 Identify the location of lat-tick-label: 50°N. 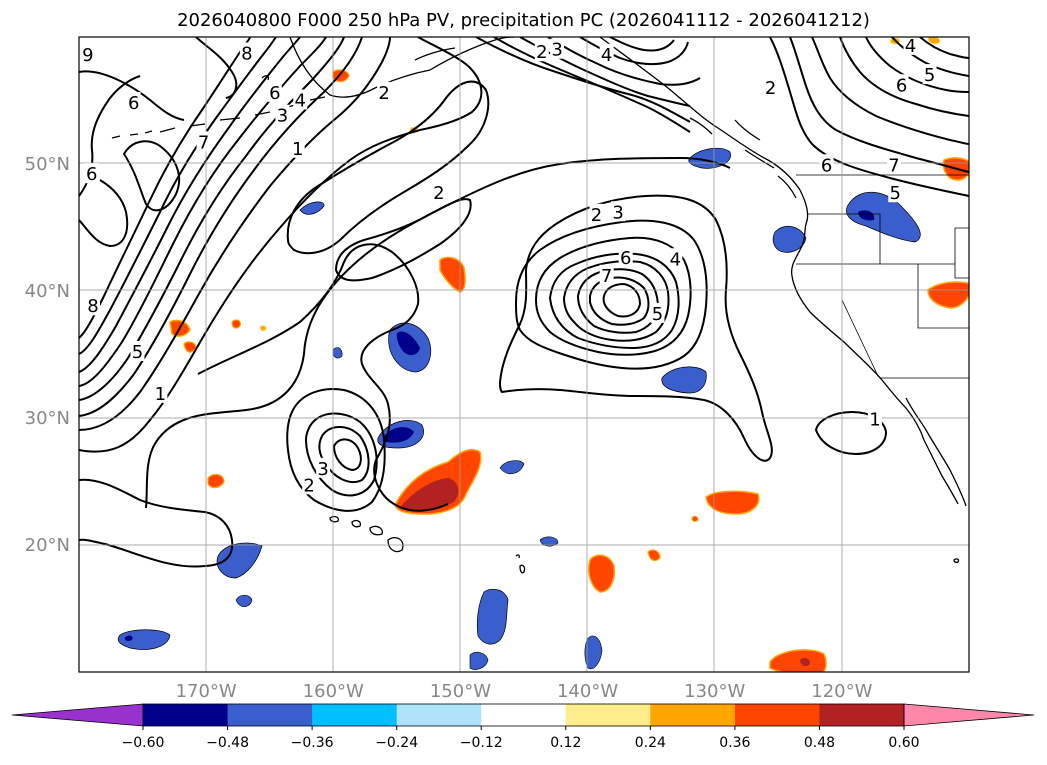
(47, 164).